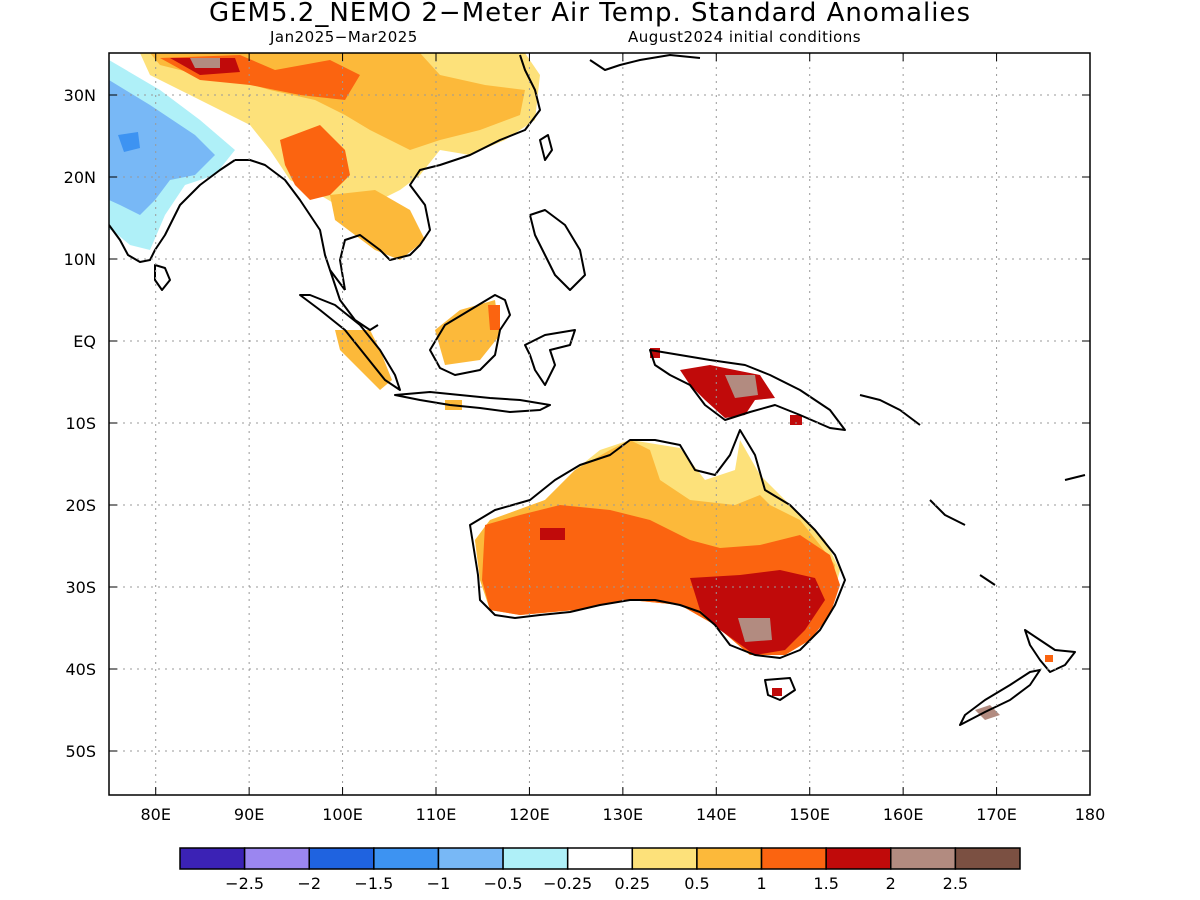 The width and height of the screenshot is (1200, 900). Describe the element at coordinates (84, 341) in the screenshot. I see `lat-label: EQ` at that location.